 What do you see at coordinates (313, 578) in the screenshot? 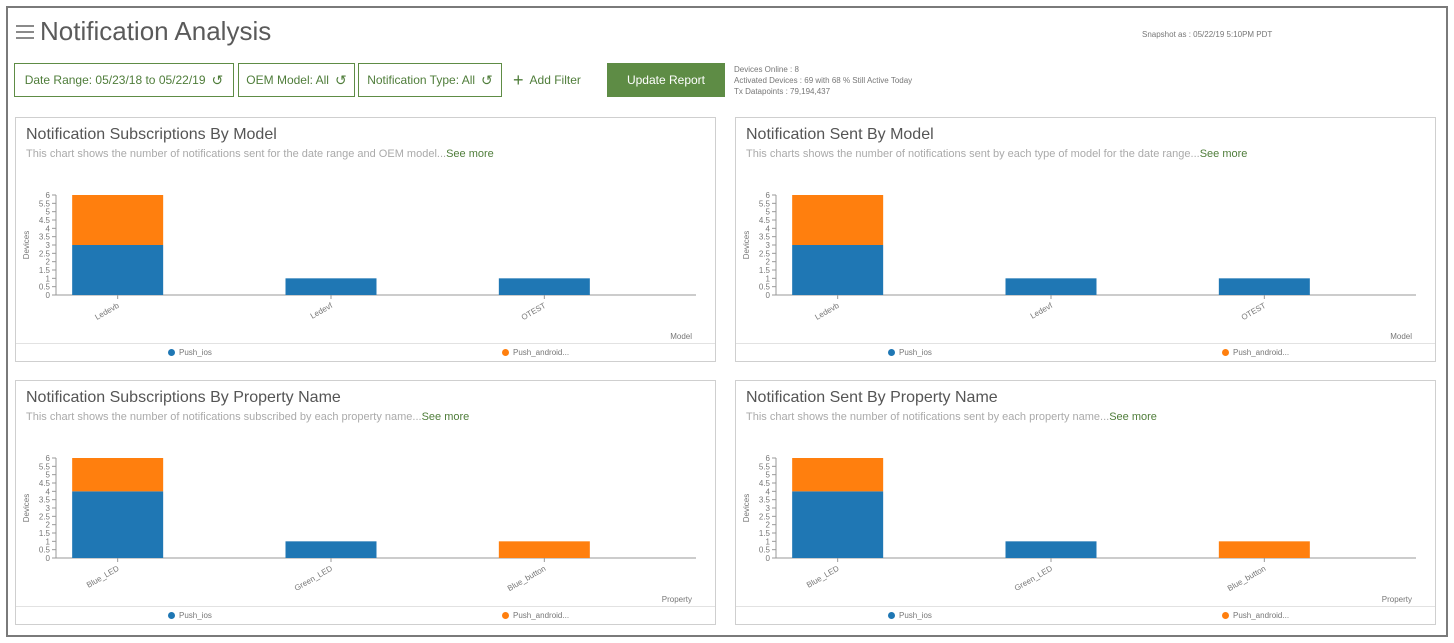
I see `x-tick-label: Green_LED` at bounding box center [313, 578].